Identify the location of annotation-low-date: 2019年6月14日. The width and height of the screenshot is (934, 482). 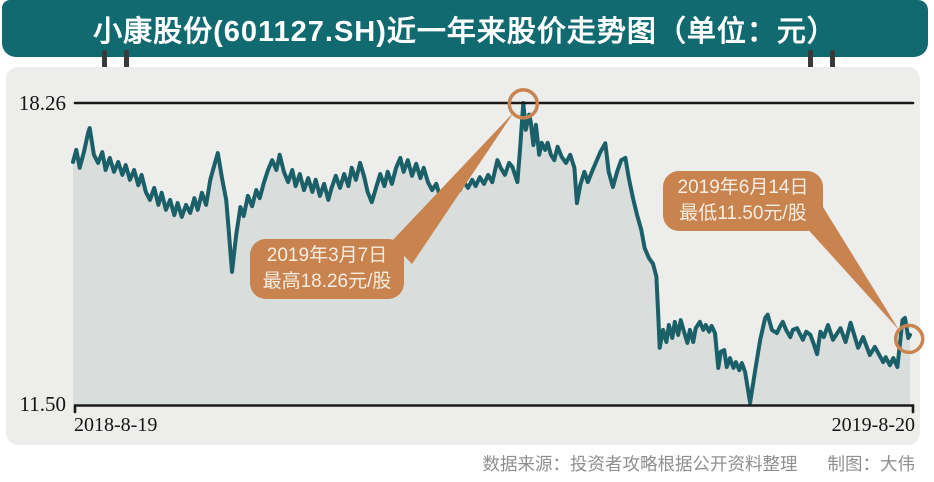
(743, 187).